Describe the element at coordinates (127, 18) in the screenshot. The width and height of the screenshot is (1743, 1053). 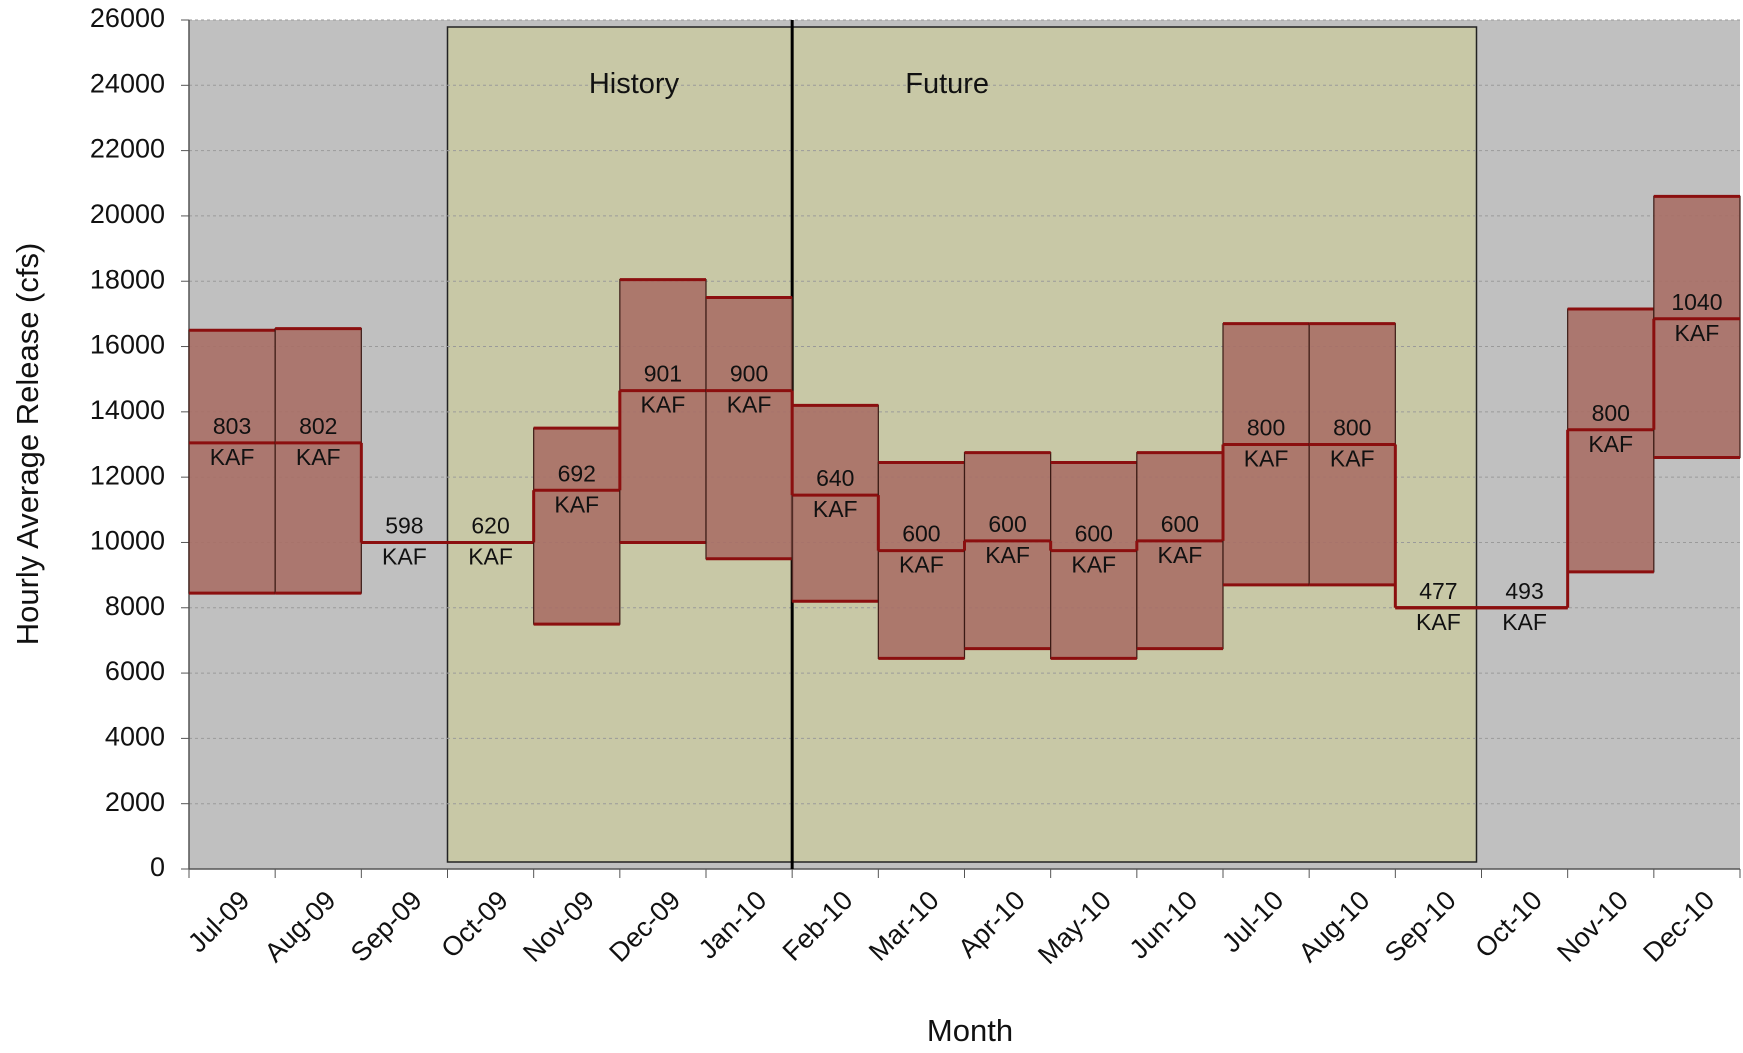
I see `y-tick-label: 26000` at that location.